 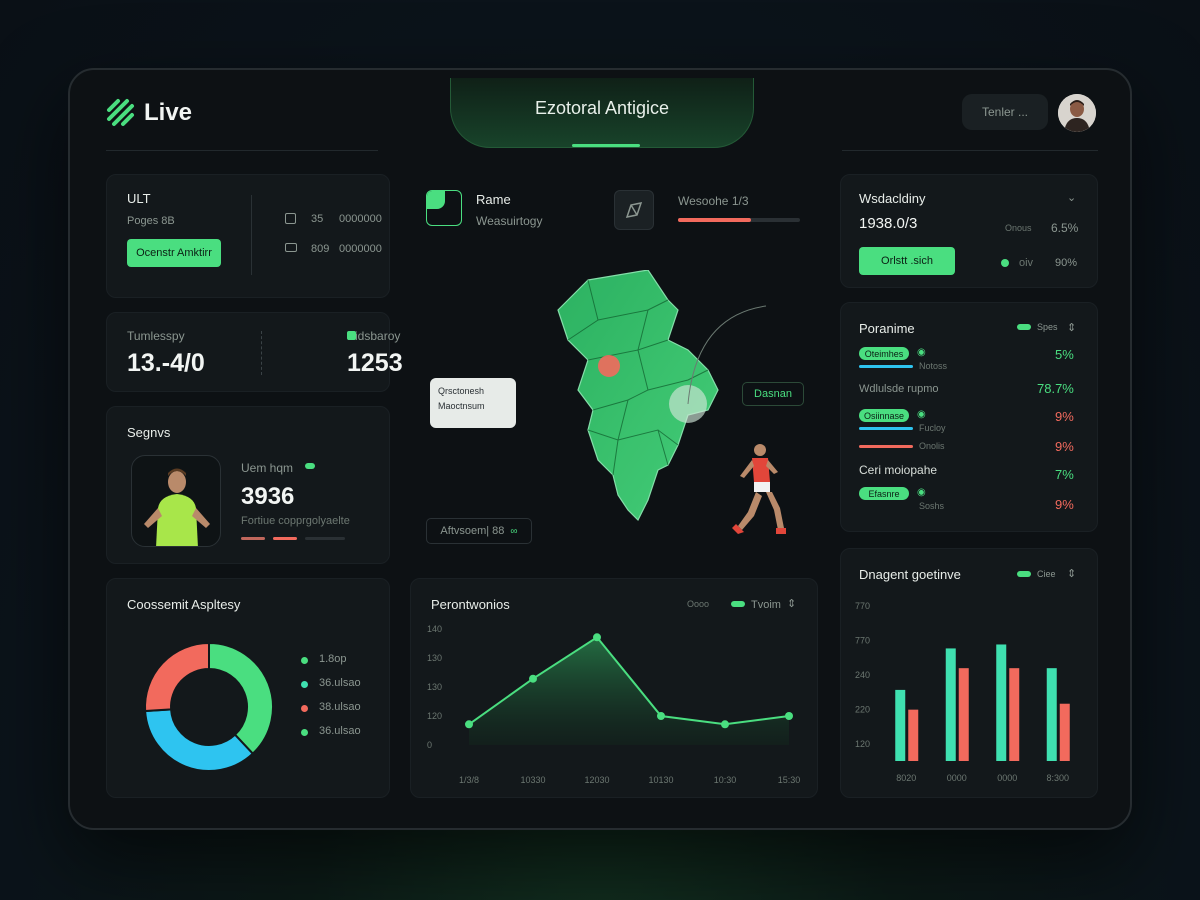 What do you see at coordinates (970, 695) in the screenshot?
I see `bar-chart: 770 770 240 220 120 8020 0000 0000 8:300` at bounding box center [970, 695].